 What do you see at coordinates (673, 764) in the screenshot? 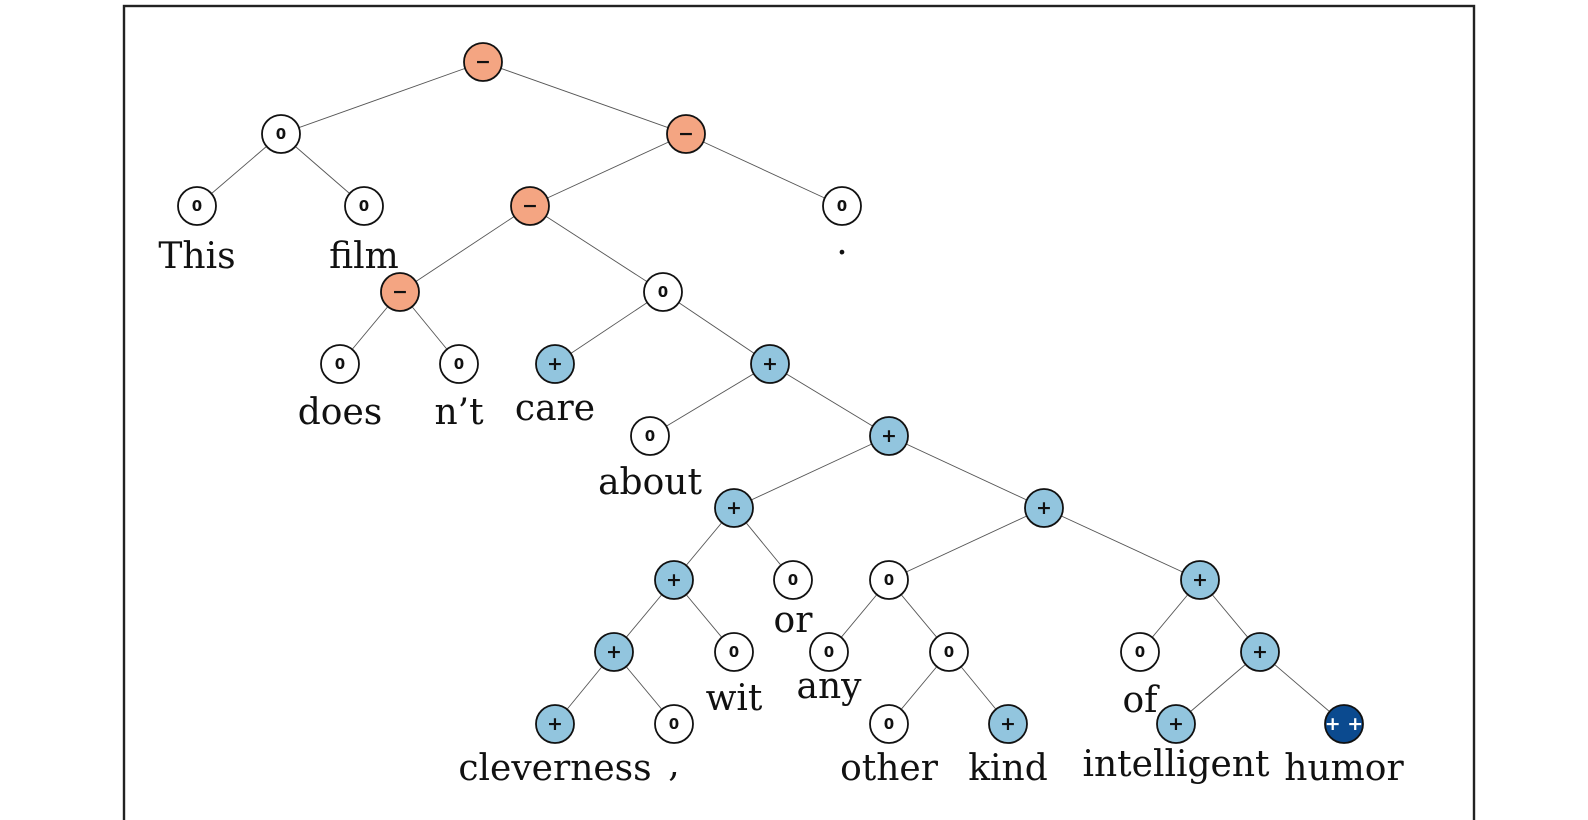
I see `leaf-word: ,` at bounding box center [673, 764].